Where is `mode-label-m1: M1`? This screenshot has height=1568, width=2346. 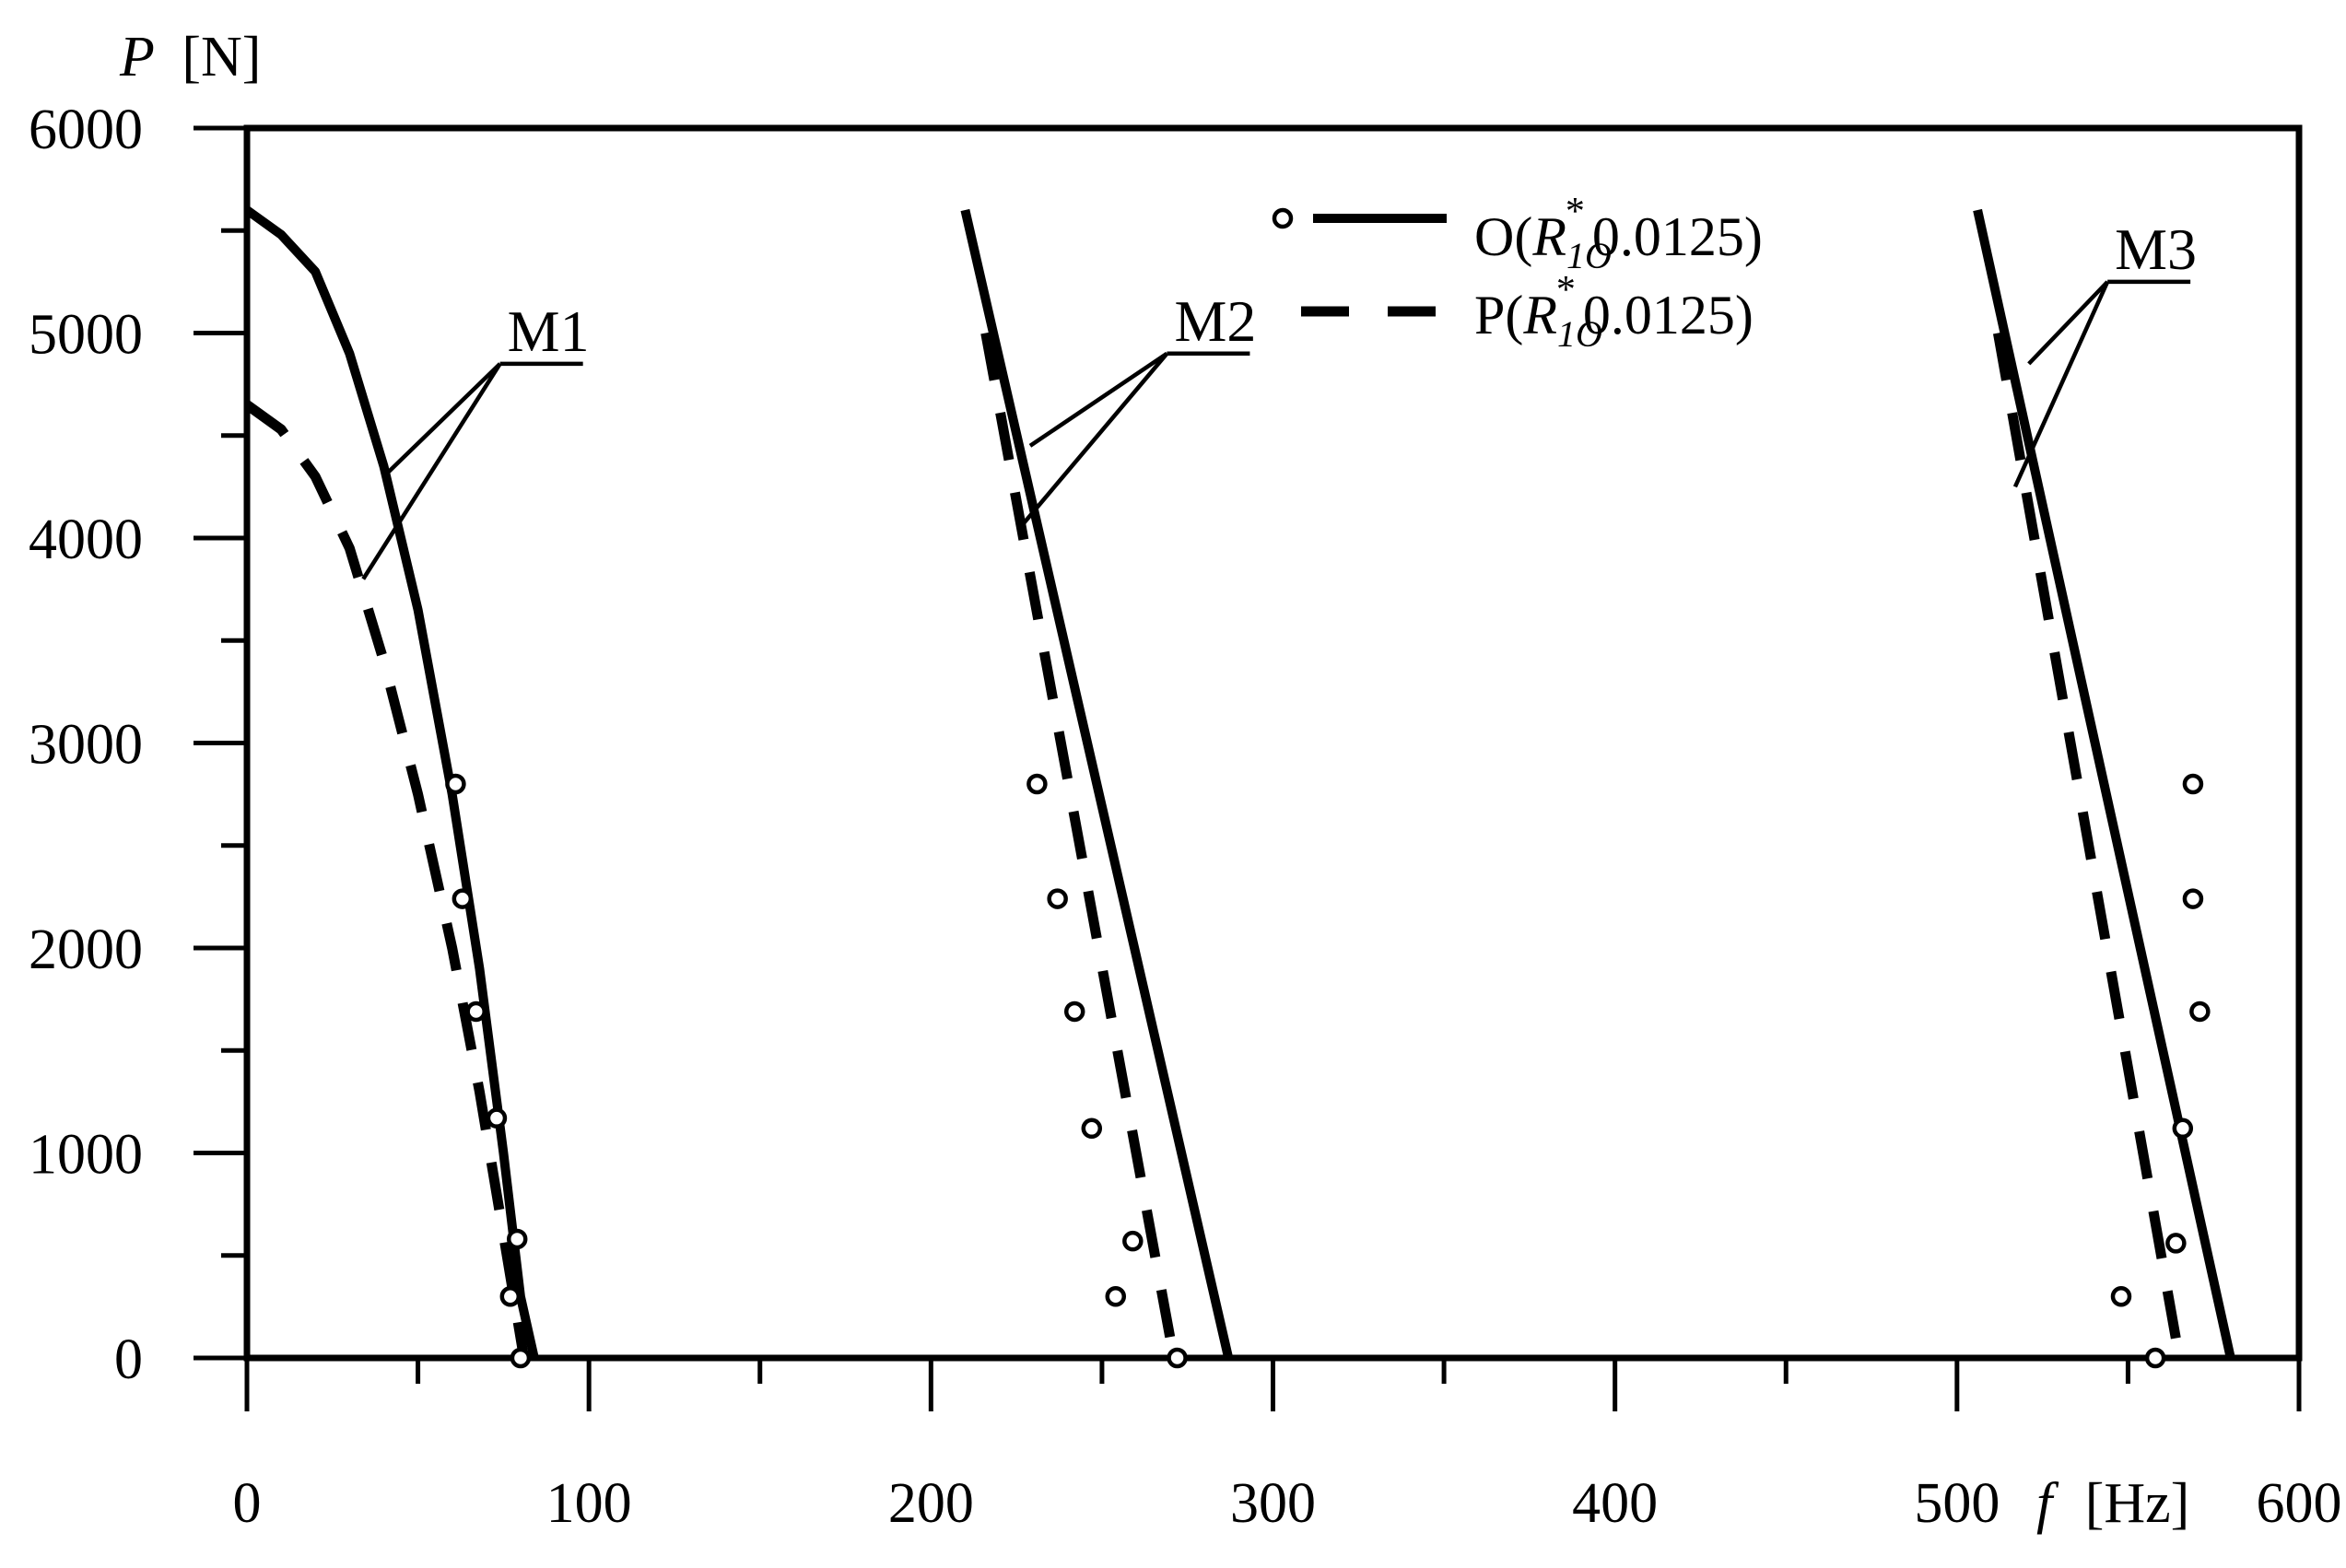
mode-label-m1: M1 is located at coordinates (549, 331).